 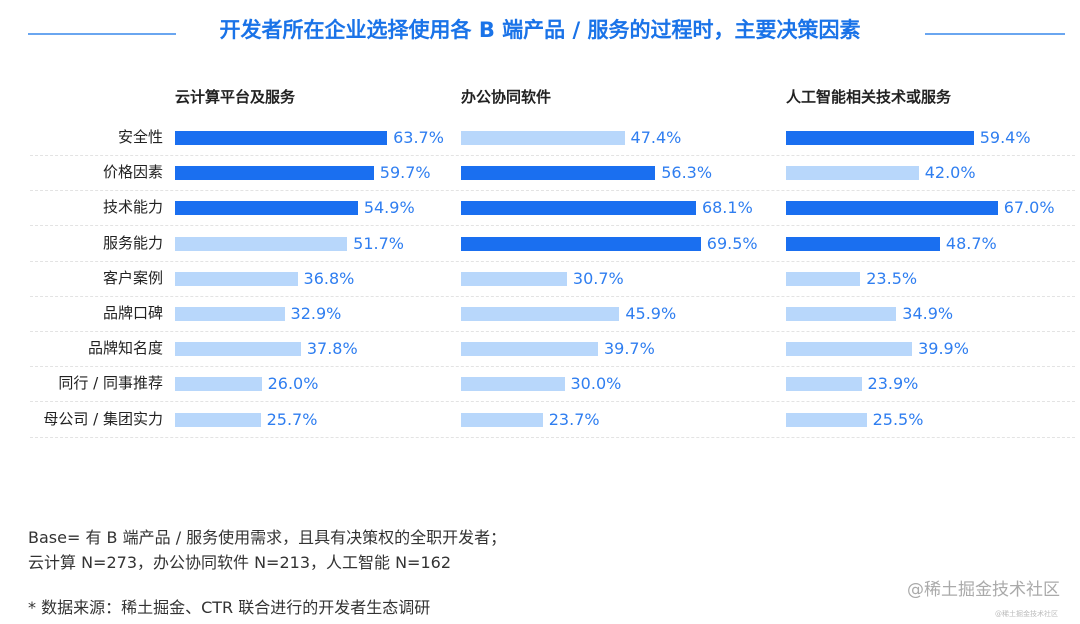 What do you see at coordinates (1005, 137) in the screenshot?
I see `data-label: 59.4%` at bounding box center [1005, 137].